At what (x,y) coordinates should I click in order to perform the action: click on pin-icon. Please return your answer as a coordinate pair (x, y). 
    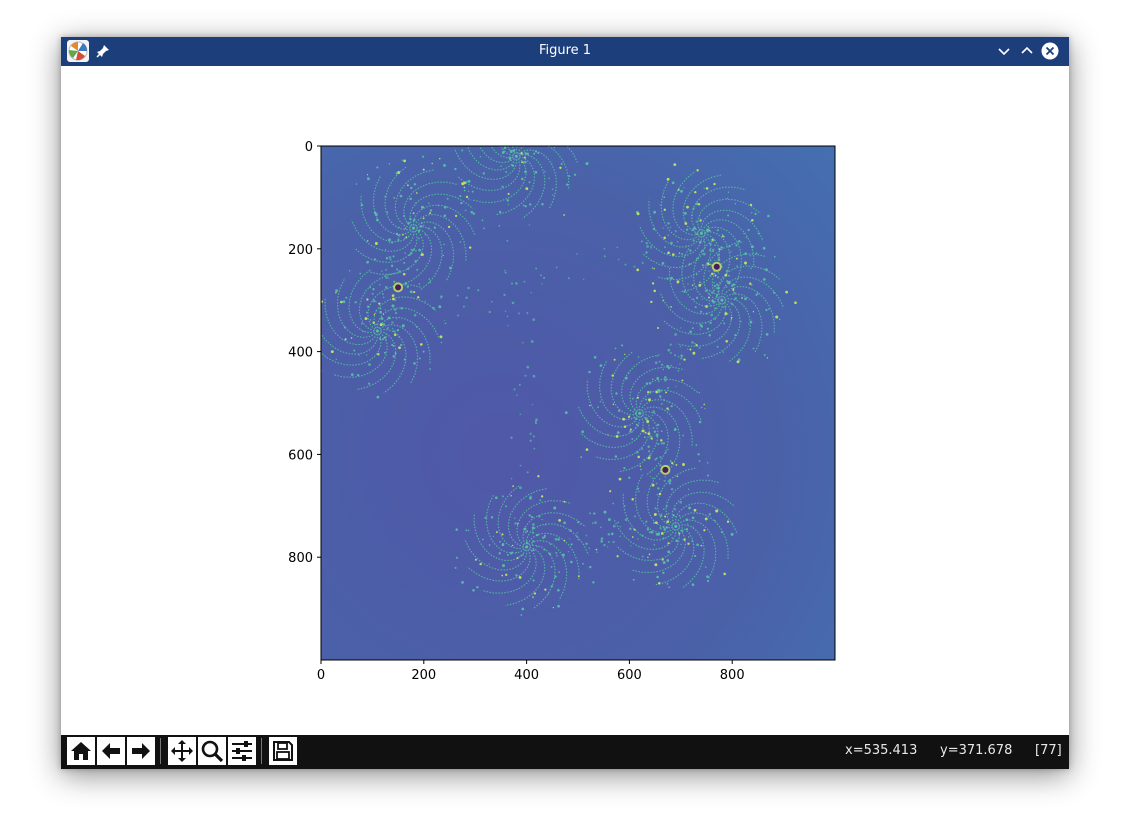
    Looking at the image, I should click on (103, 51).